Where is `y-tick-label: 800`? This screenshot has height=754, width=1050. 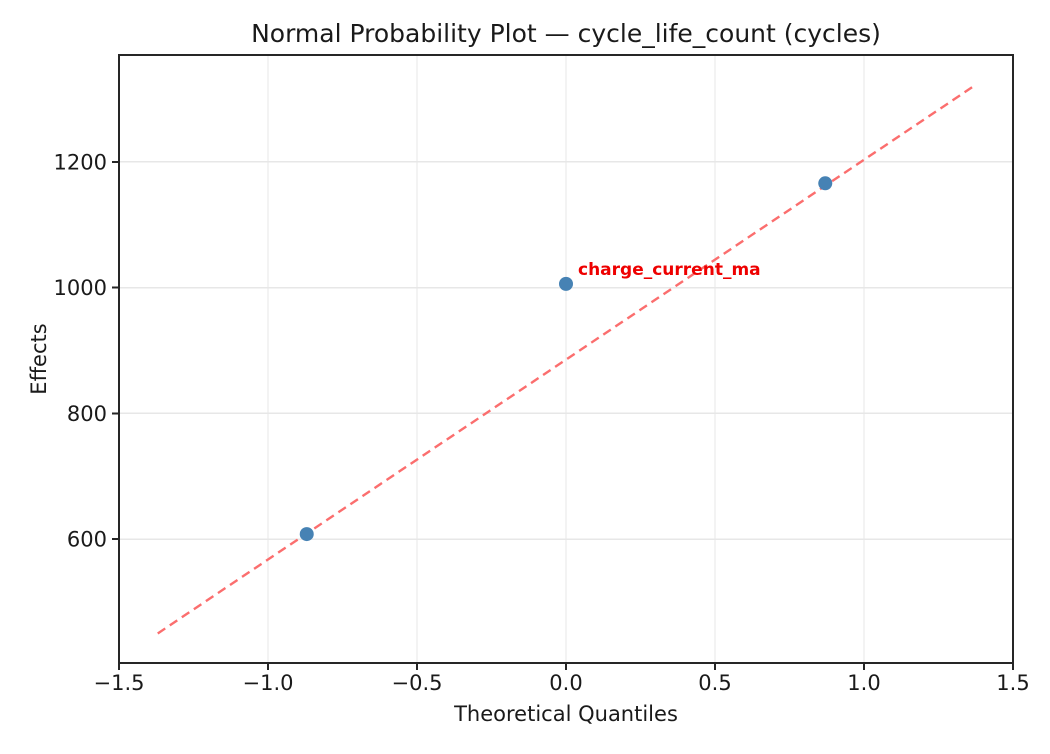 y-tick-label: 800 is located at coordinates (87, 414).